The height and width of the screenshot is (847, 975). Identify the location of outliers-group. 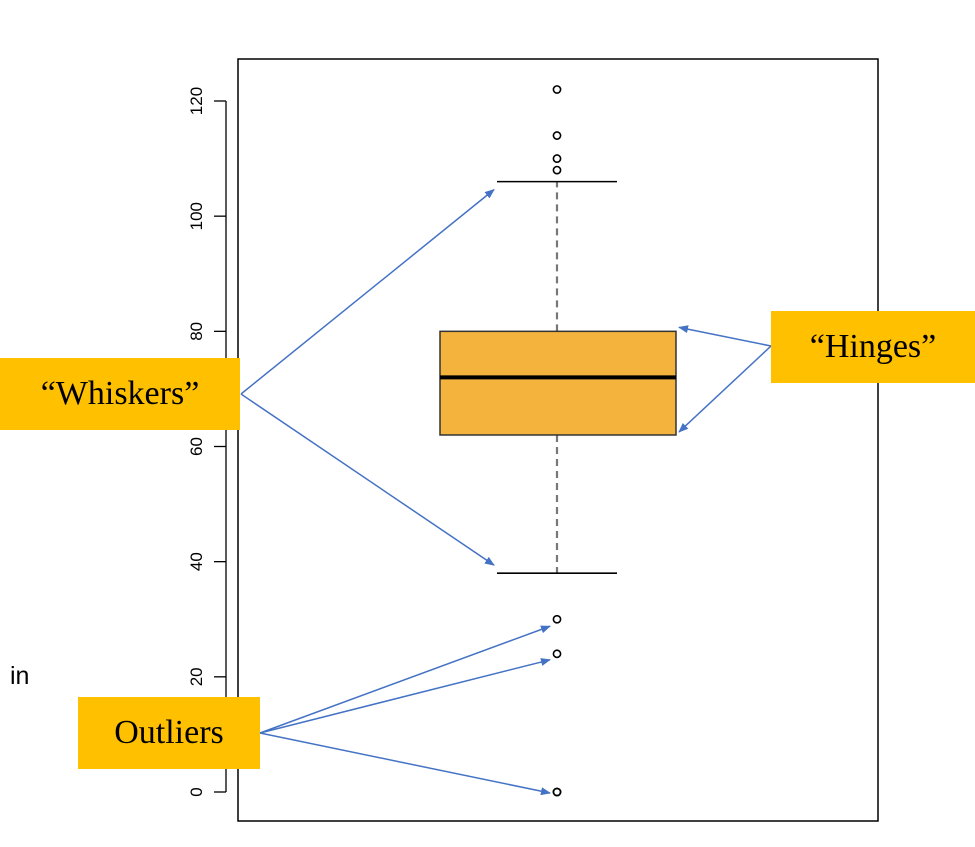
(557, 441).